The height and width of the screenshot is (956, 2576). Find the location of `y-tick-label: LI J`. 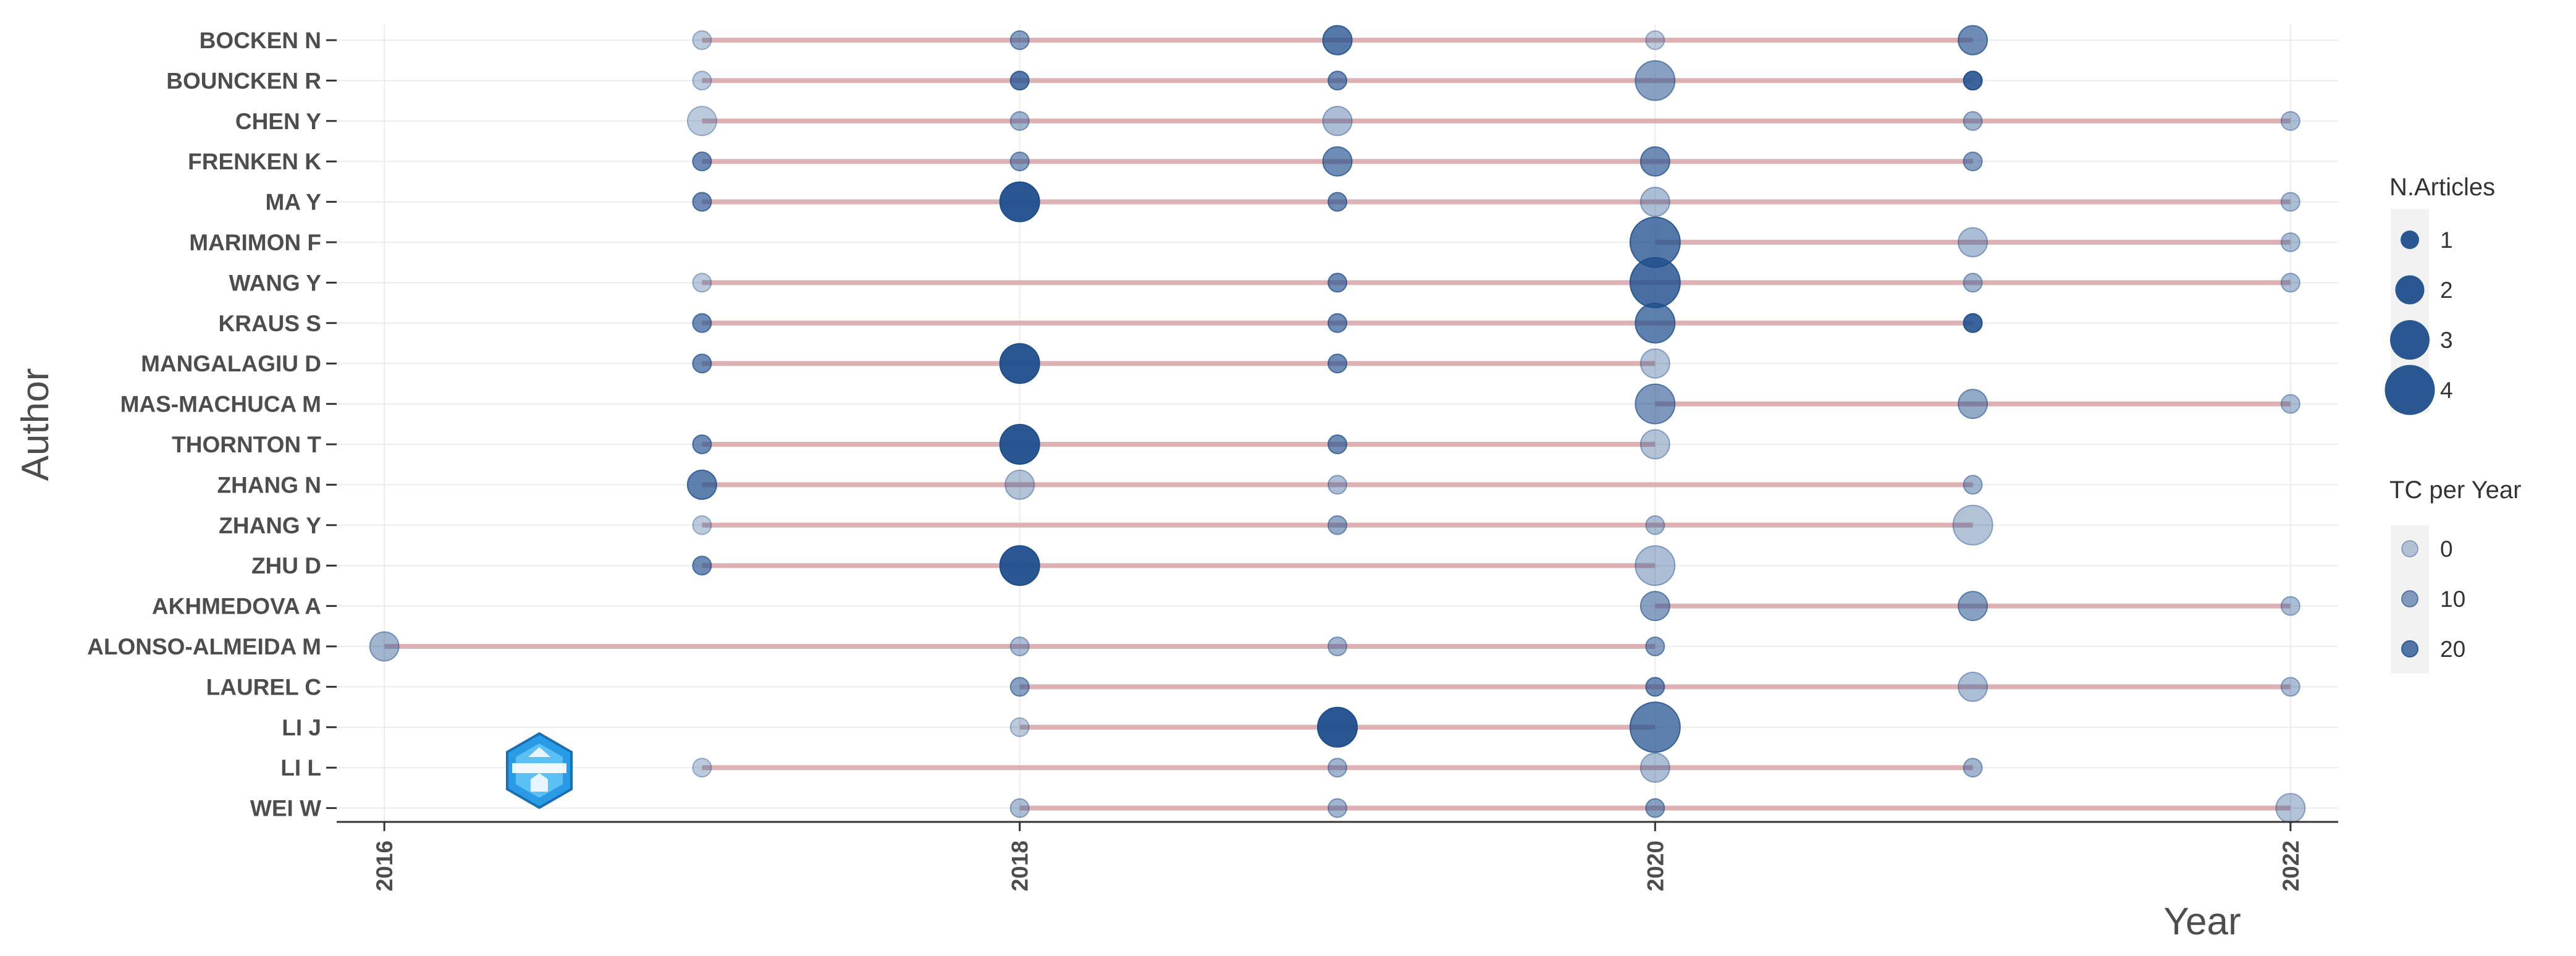

y-tick-label: LI J is located at coordinates (301, 728).